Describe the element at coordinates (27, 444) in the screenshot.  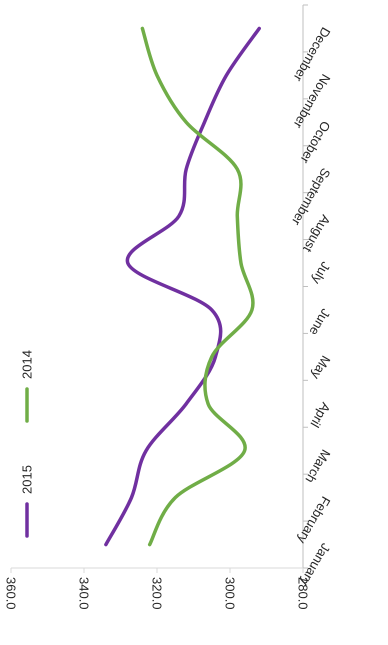
I see `legend: 2015 2014` at that location.